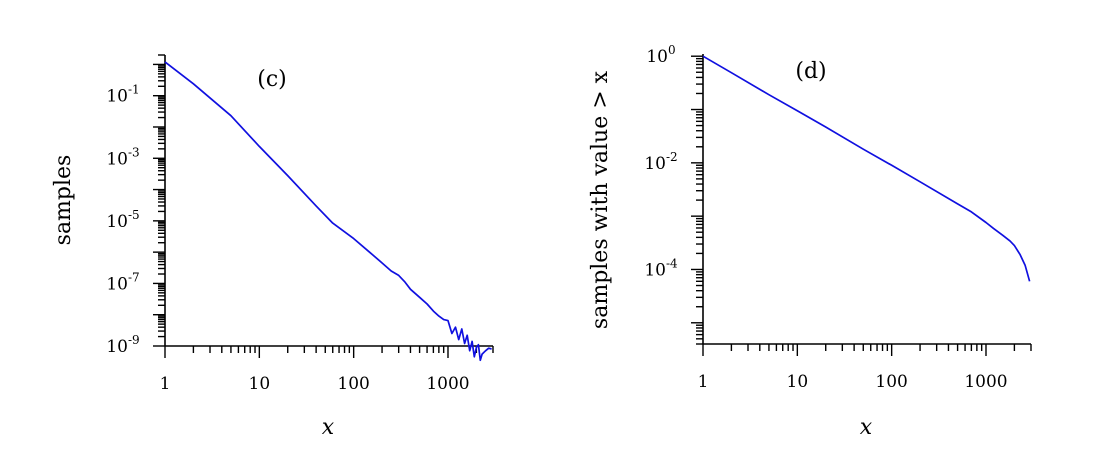 This screenshot has width=1104, height=466. What do you see at coordinates (660, 55) in the screenshot?
I see `y-tick-label: 10⁰` at bounding box center [660, 55].